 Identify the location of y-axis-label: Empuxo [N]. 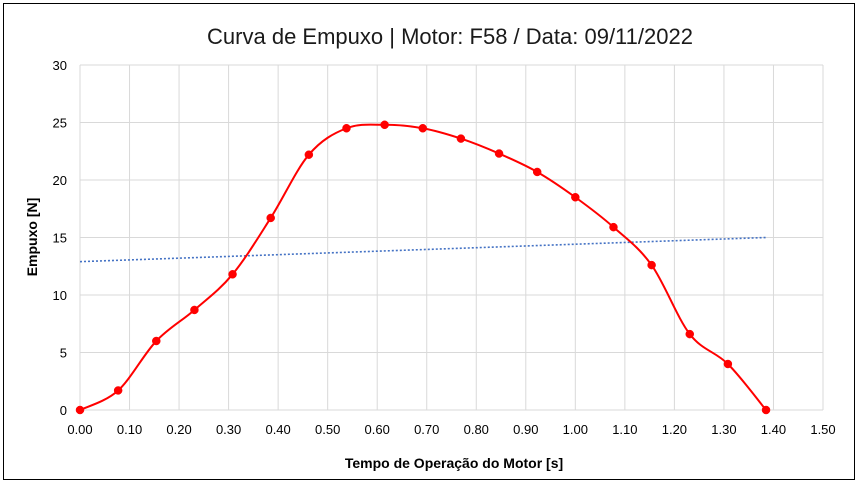
(32, 237).